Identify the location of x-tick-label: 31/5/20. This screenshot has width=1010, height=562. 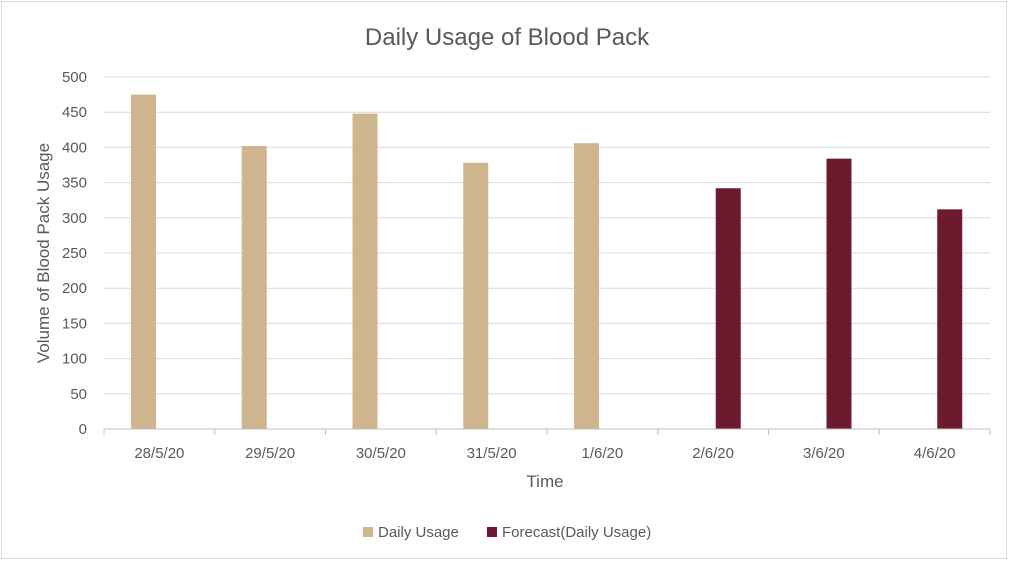
(492, 453).